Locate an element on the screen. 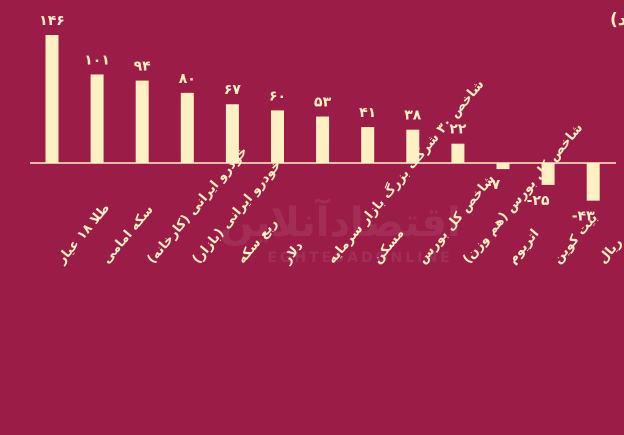 The image size is (624, 435). value-label: -۴۳ is located at coordinates (583, 217).